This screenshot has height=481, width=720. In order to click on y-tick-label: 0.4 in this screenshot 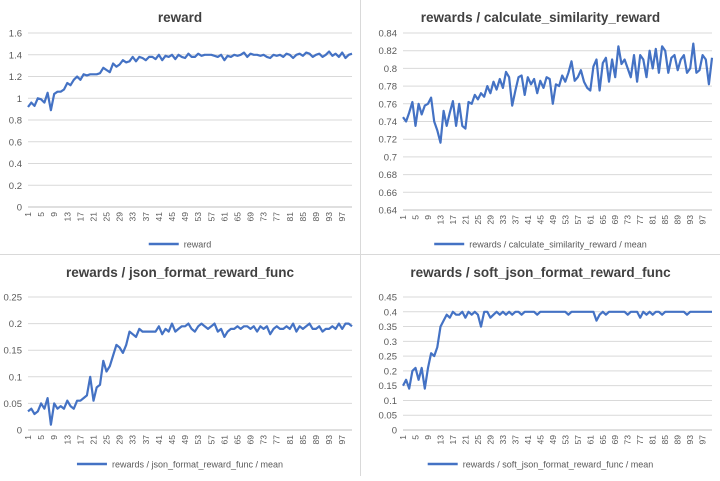, I will do `click(390, 312)`.